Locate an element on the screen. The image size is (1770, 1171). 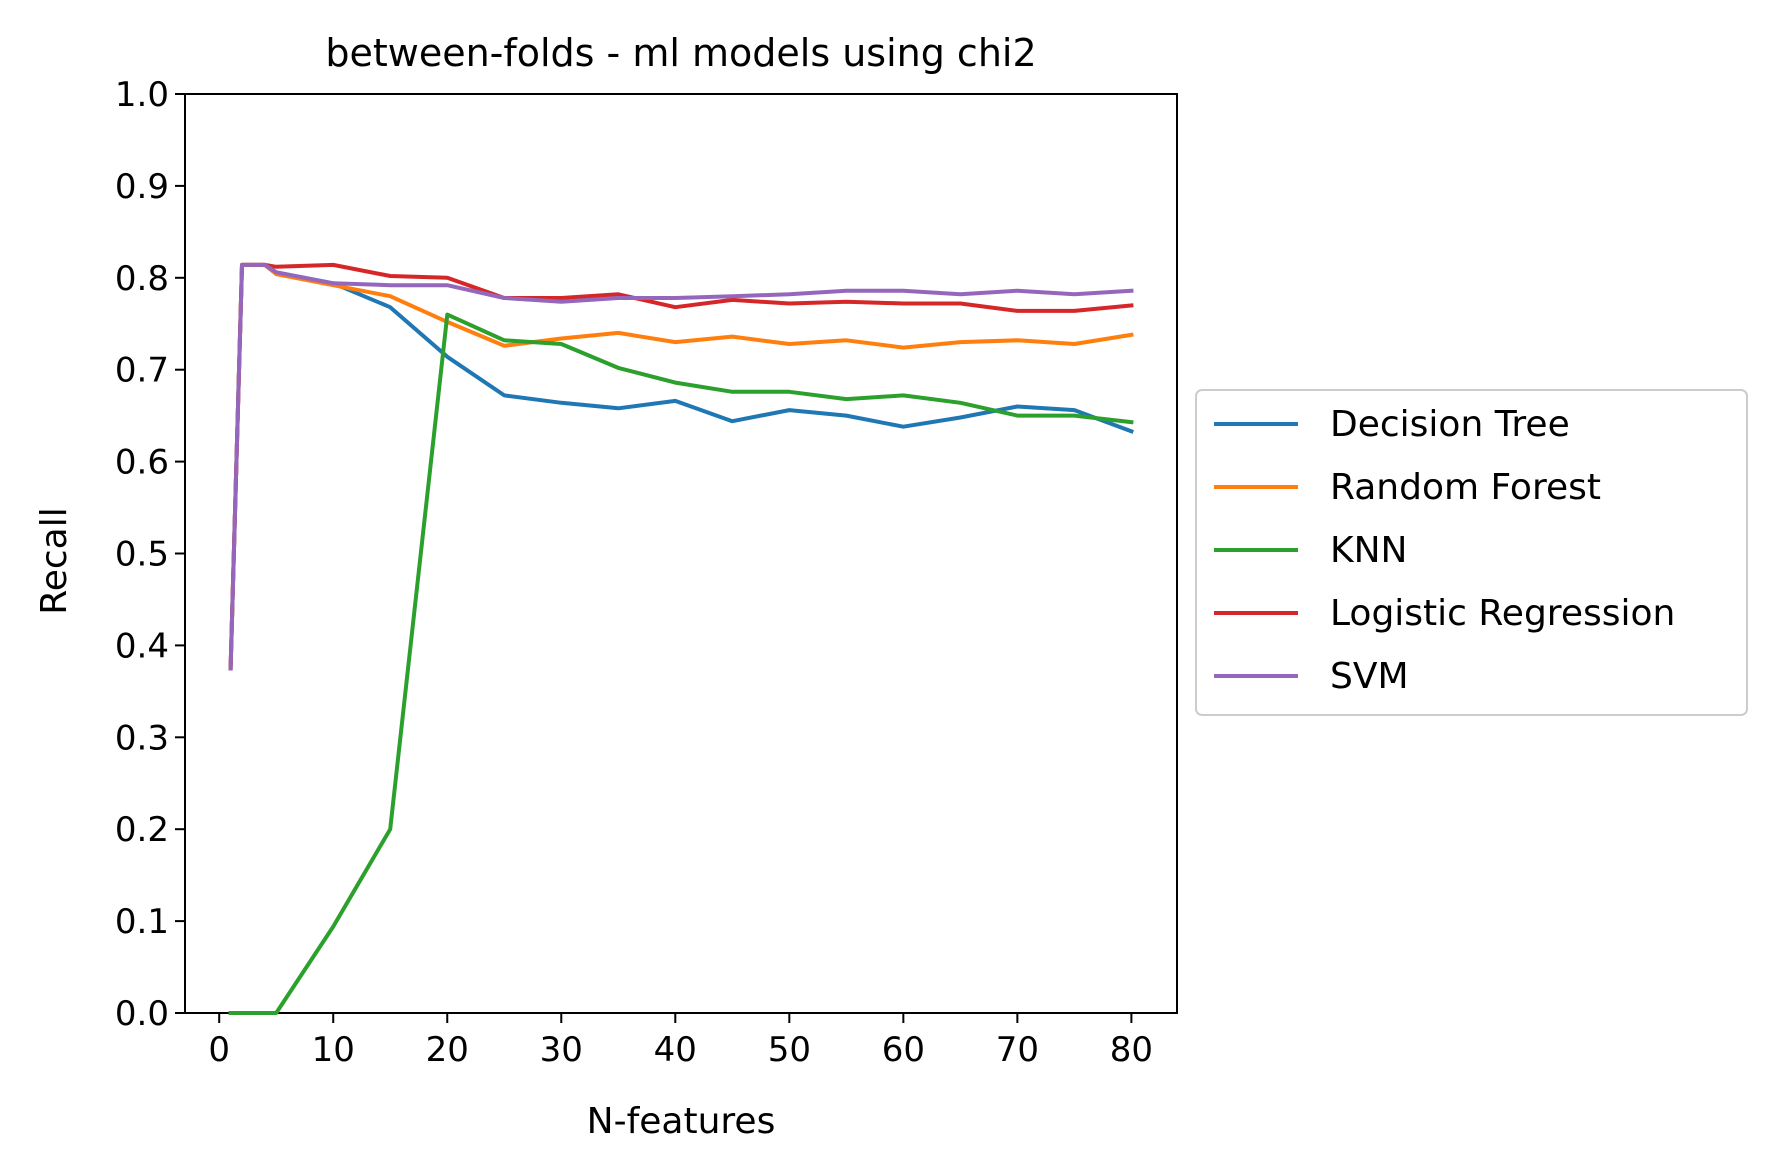
legend-item: Decision Tree is located at coordinates (1392, 424).